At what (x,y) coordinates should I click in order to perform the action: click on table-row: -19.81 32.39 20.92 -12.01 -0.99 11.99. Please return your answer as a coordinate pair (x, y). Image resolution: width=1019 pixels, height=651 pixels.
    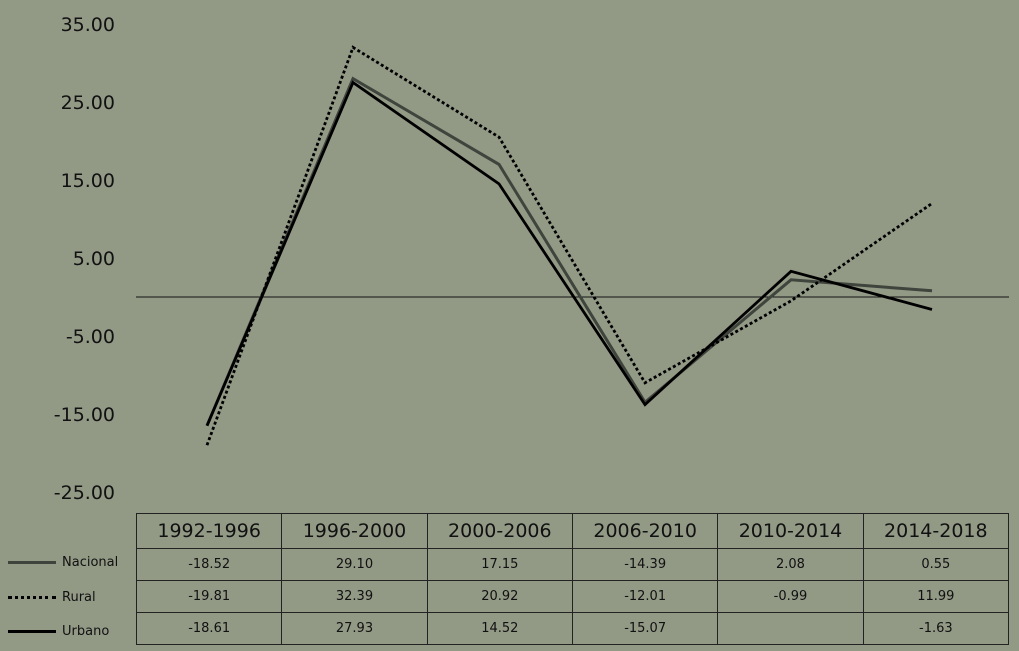
    Looking at the image, I should click on (573, 597).